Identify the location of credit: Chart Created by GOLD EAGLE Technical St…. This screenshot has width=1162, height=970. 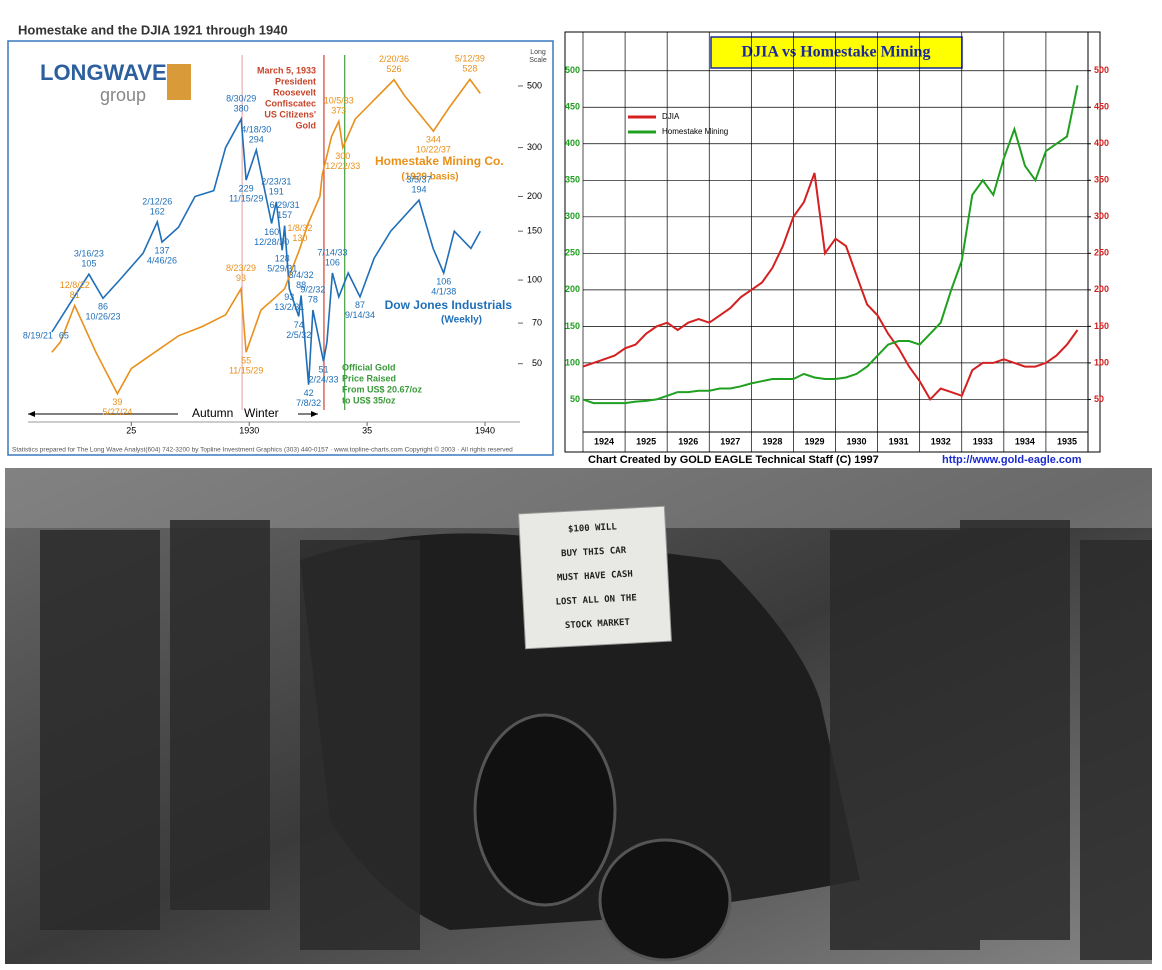
(733, 460).